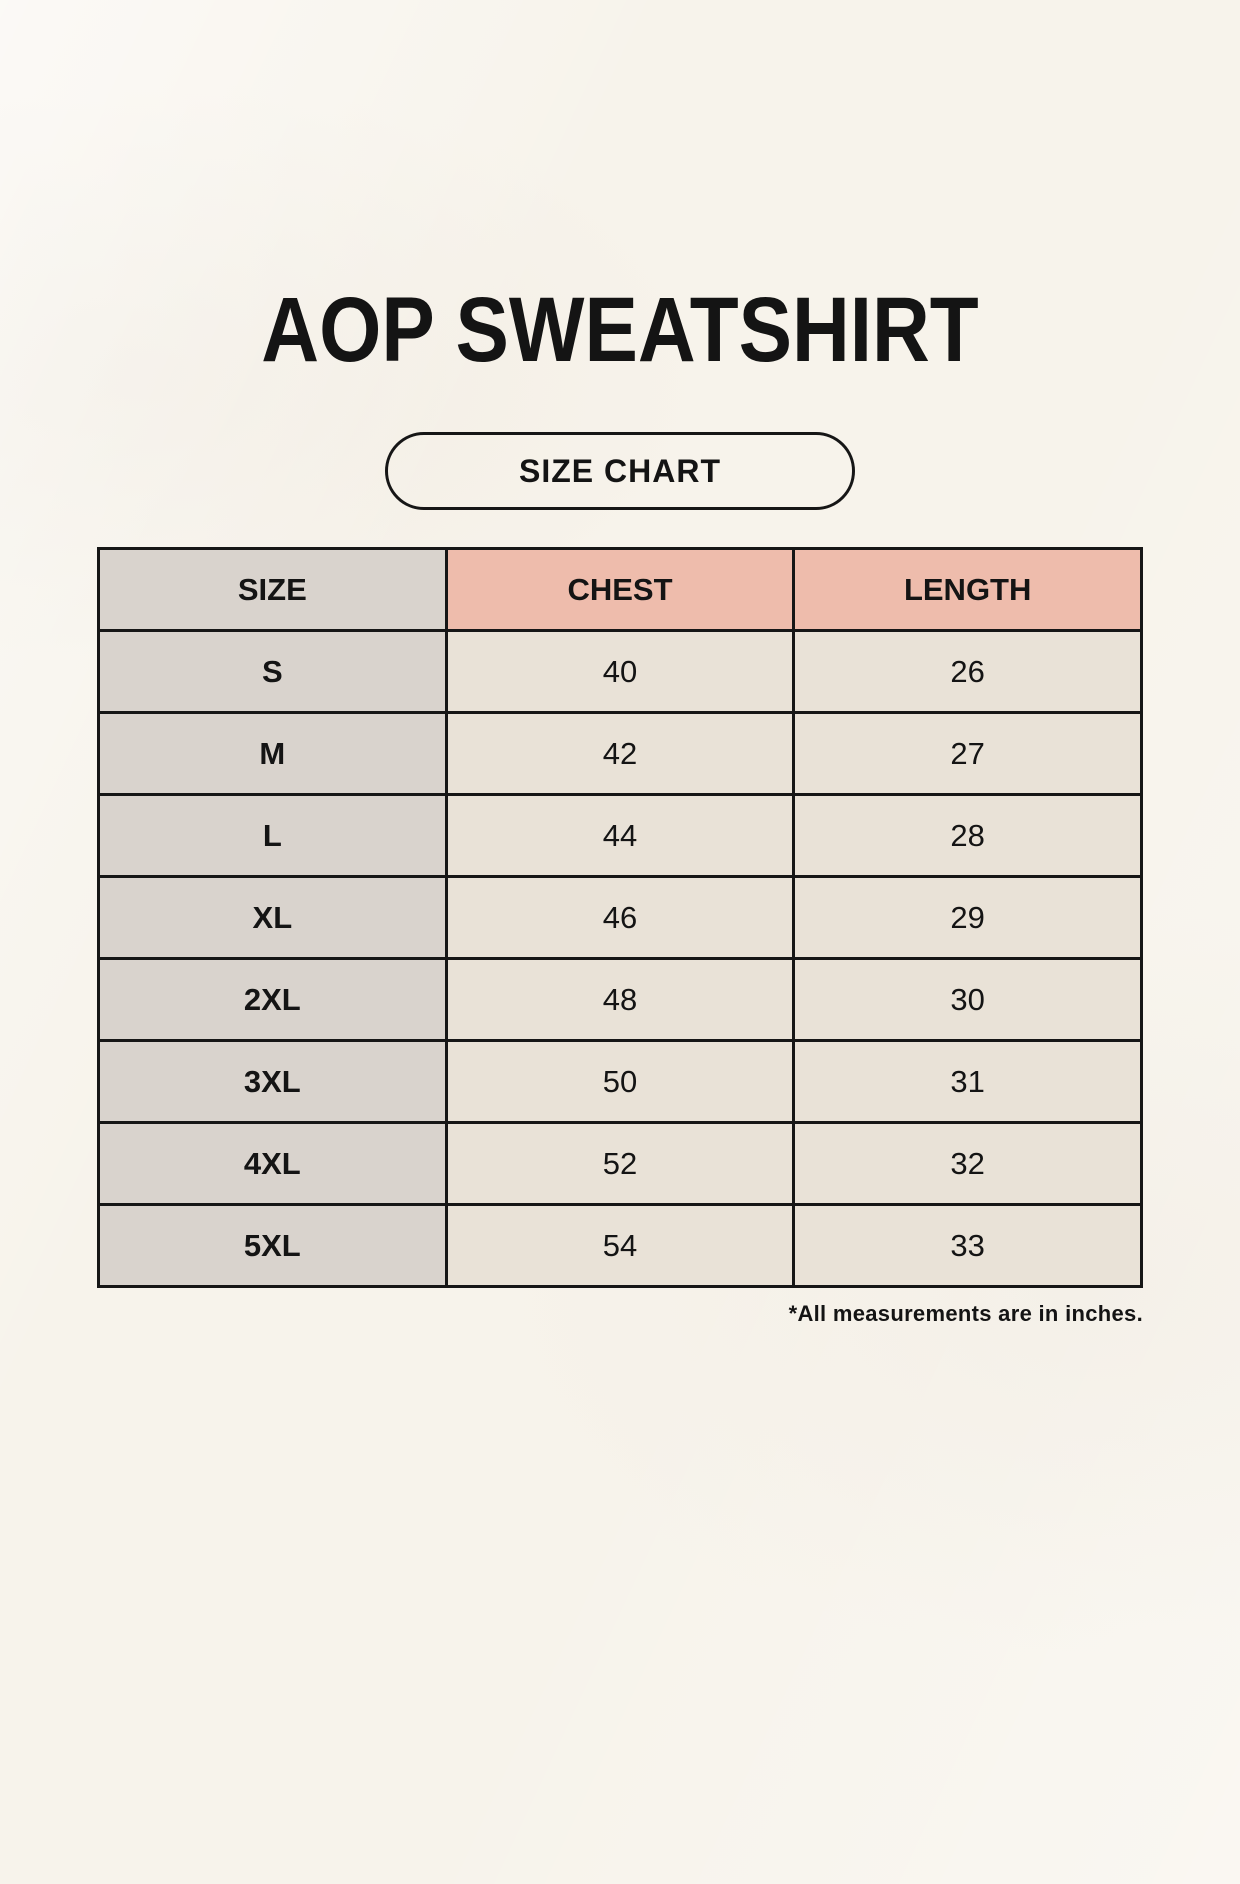 The height and width of the screenshot is (1884, 1240). I want to click on chest-cell: 50, so click(620, 1081).